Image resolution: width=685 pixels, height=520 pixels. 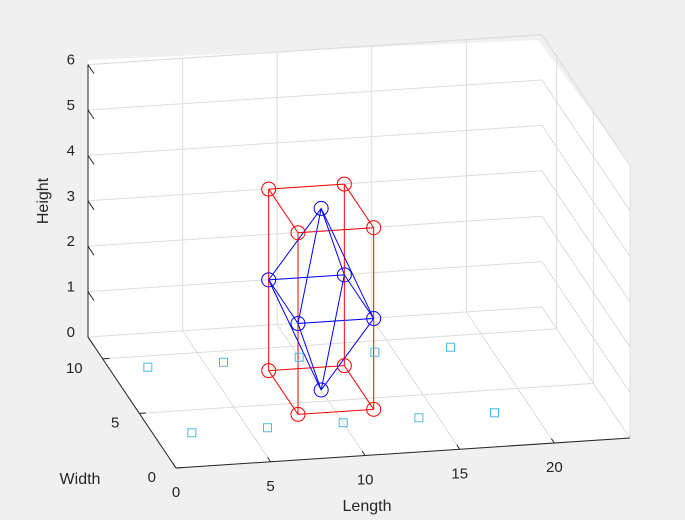 I want to click on x-tick-label: 15, so click(x=459, y=473).